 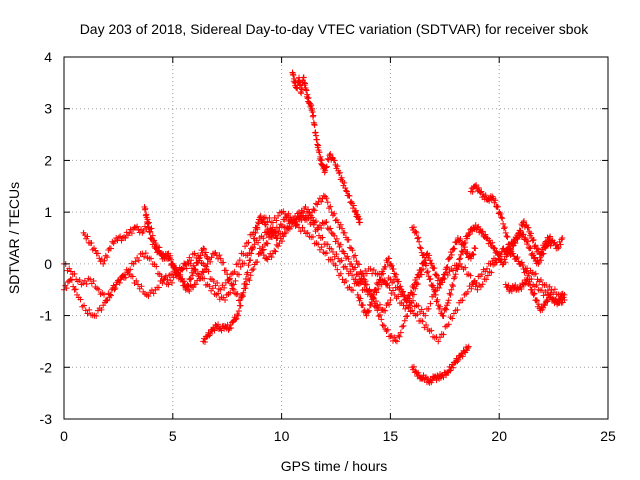 I want to click on y-tick-label: 3, so click(x=48, y=109).